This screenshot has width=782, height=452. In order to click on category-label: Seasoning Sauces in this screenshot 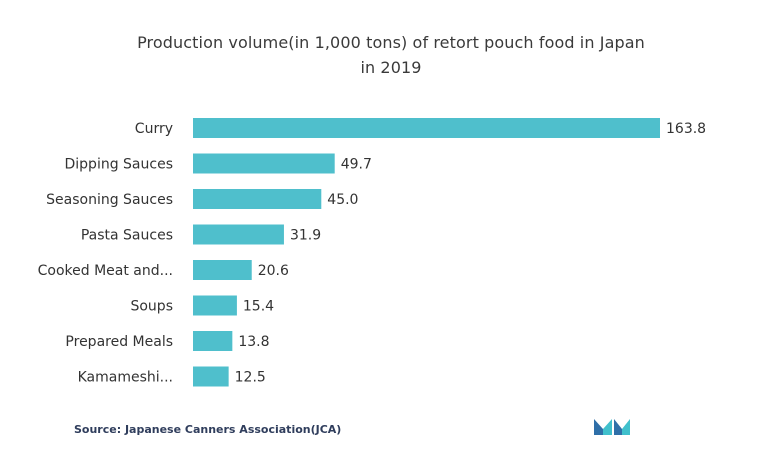, I will do `click(109, 200)`.